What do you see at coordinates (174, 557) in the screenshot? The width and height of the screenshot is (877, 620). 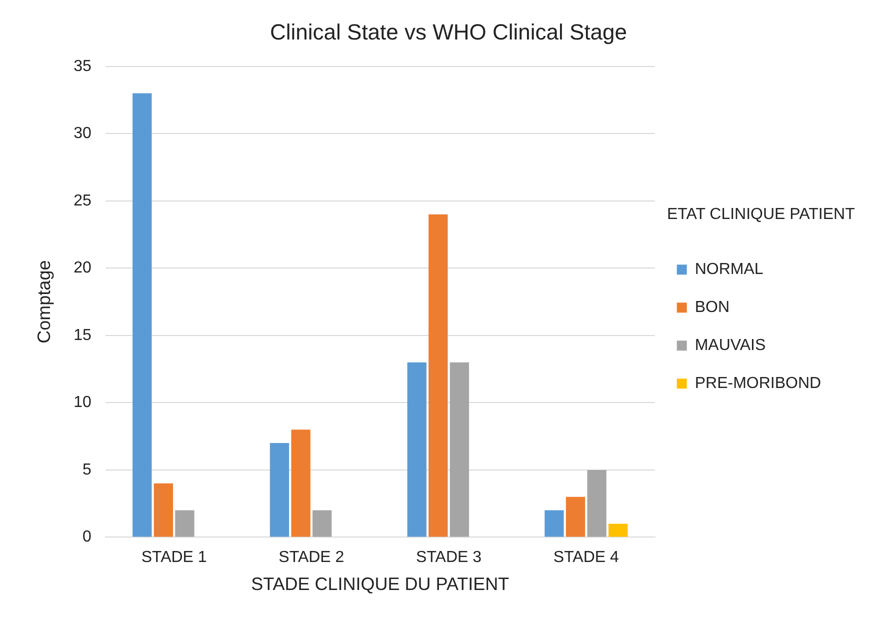 I see `x-tick-label: STADE 1` at bounding box center [174, 557].